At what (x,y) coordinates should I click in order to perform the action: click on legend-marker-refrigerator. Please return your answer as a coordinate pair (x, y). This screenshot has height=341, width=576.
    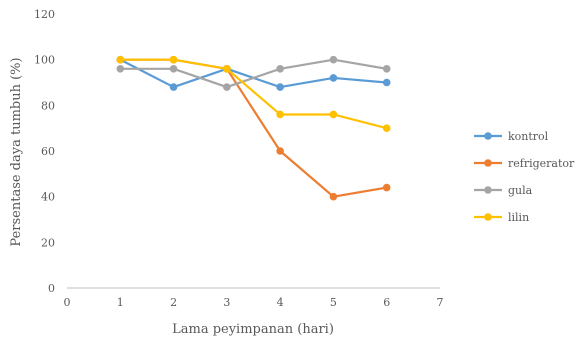
    Looking at the image, I should click on (488, 163).